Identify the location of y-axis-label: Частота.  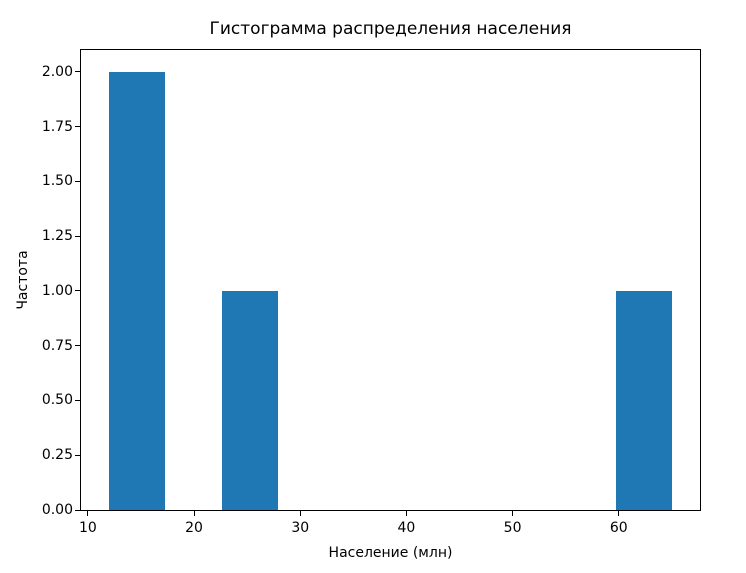
(23, 280).